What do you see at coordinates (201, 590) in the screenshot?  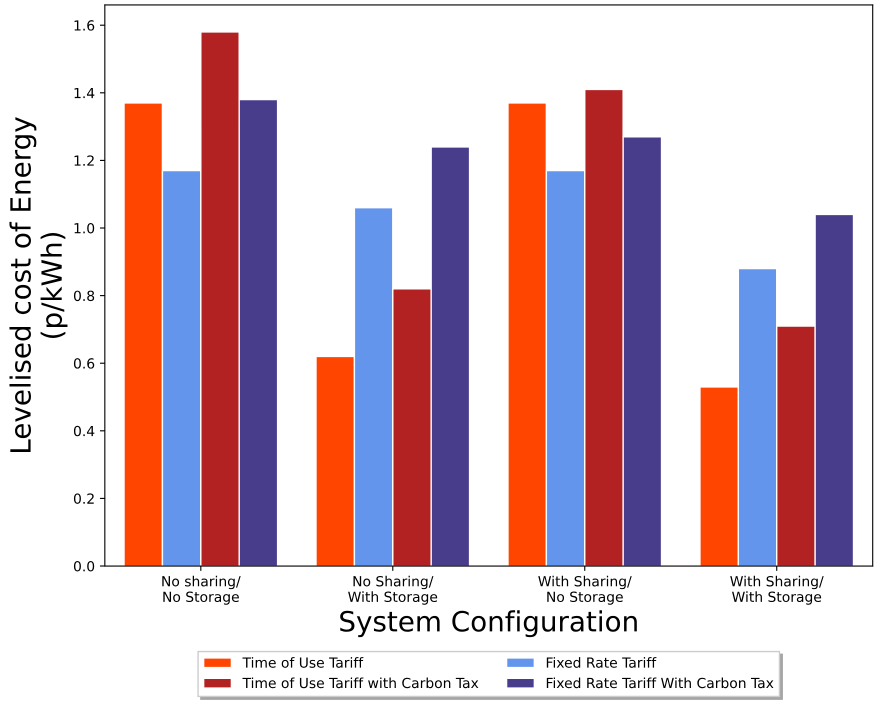 I see `x-tick-label: No sharing/ No Storage` at bounding box center [201, 590].